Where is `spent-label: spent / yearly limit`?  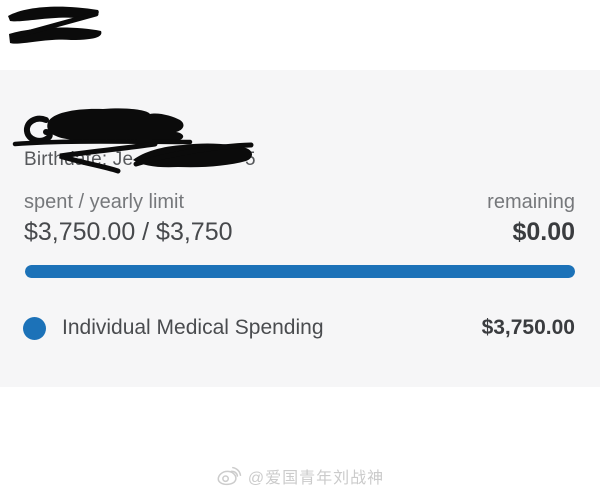
spent-label: spent / yearly limit is located at coordinates (104, 202).